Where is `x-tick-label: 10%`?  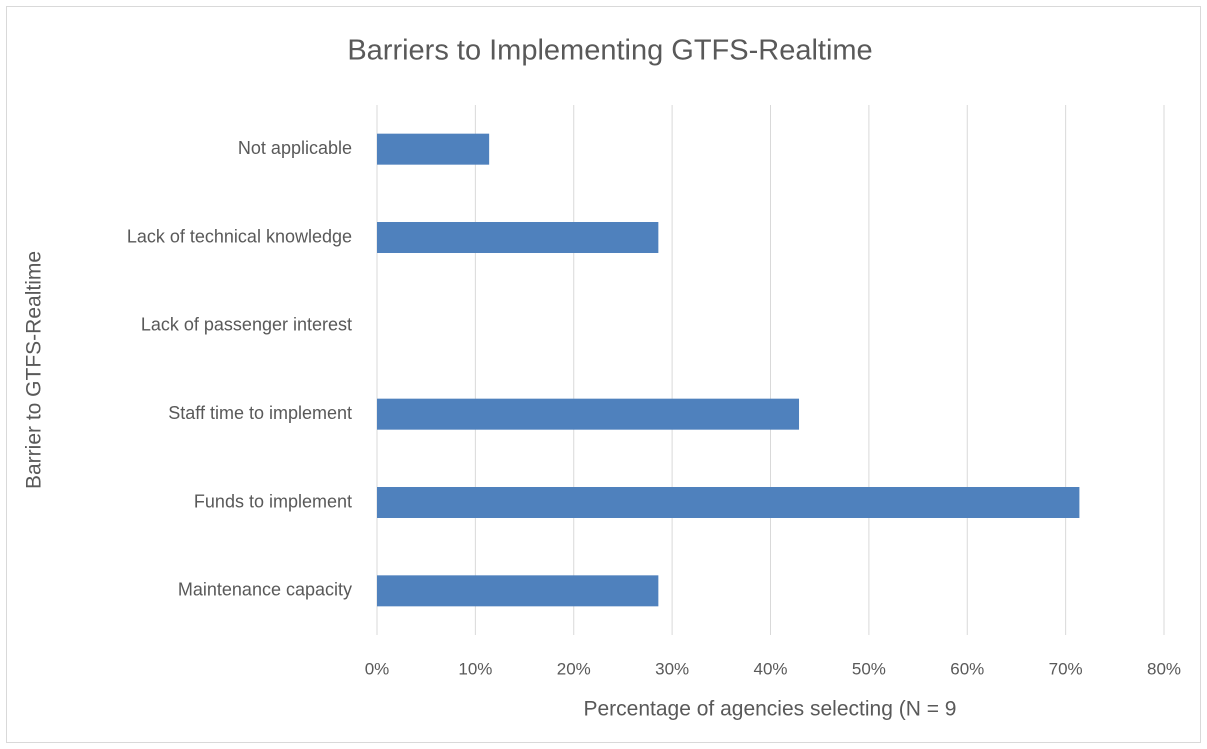
x-tick-label: 10% is located at coordinates (475, 668).